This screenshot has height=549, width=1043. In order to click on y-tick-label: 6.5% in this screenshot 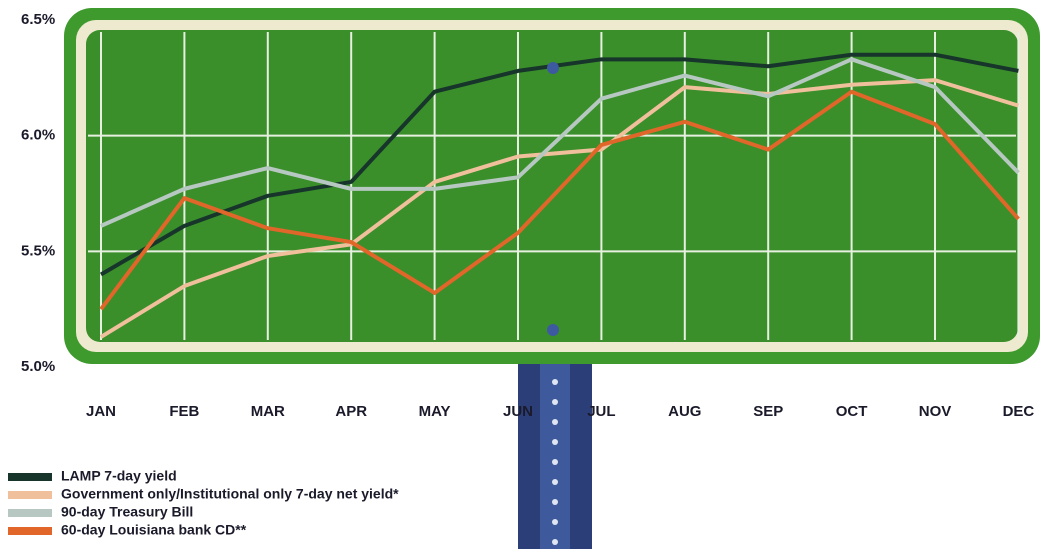, I will do `click(38, 19)`.